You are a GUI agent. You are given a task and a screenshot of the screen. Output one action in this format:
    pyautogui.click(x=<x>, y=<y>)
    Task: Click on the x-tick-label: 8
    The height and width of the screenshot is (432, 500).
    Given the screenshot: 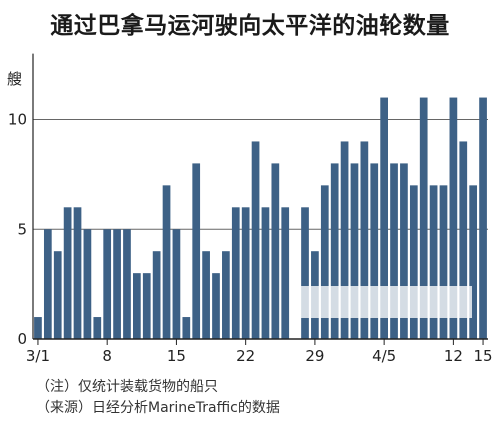 What is the action you would take?
    pyautogui.click(x=107, y=356)
    